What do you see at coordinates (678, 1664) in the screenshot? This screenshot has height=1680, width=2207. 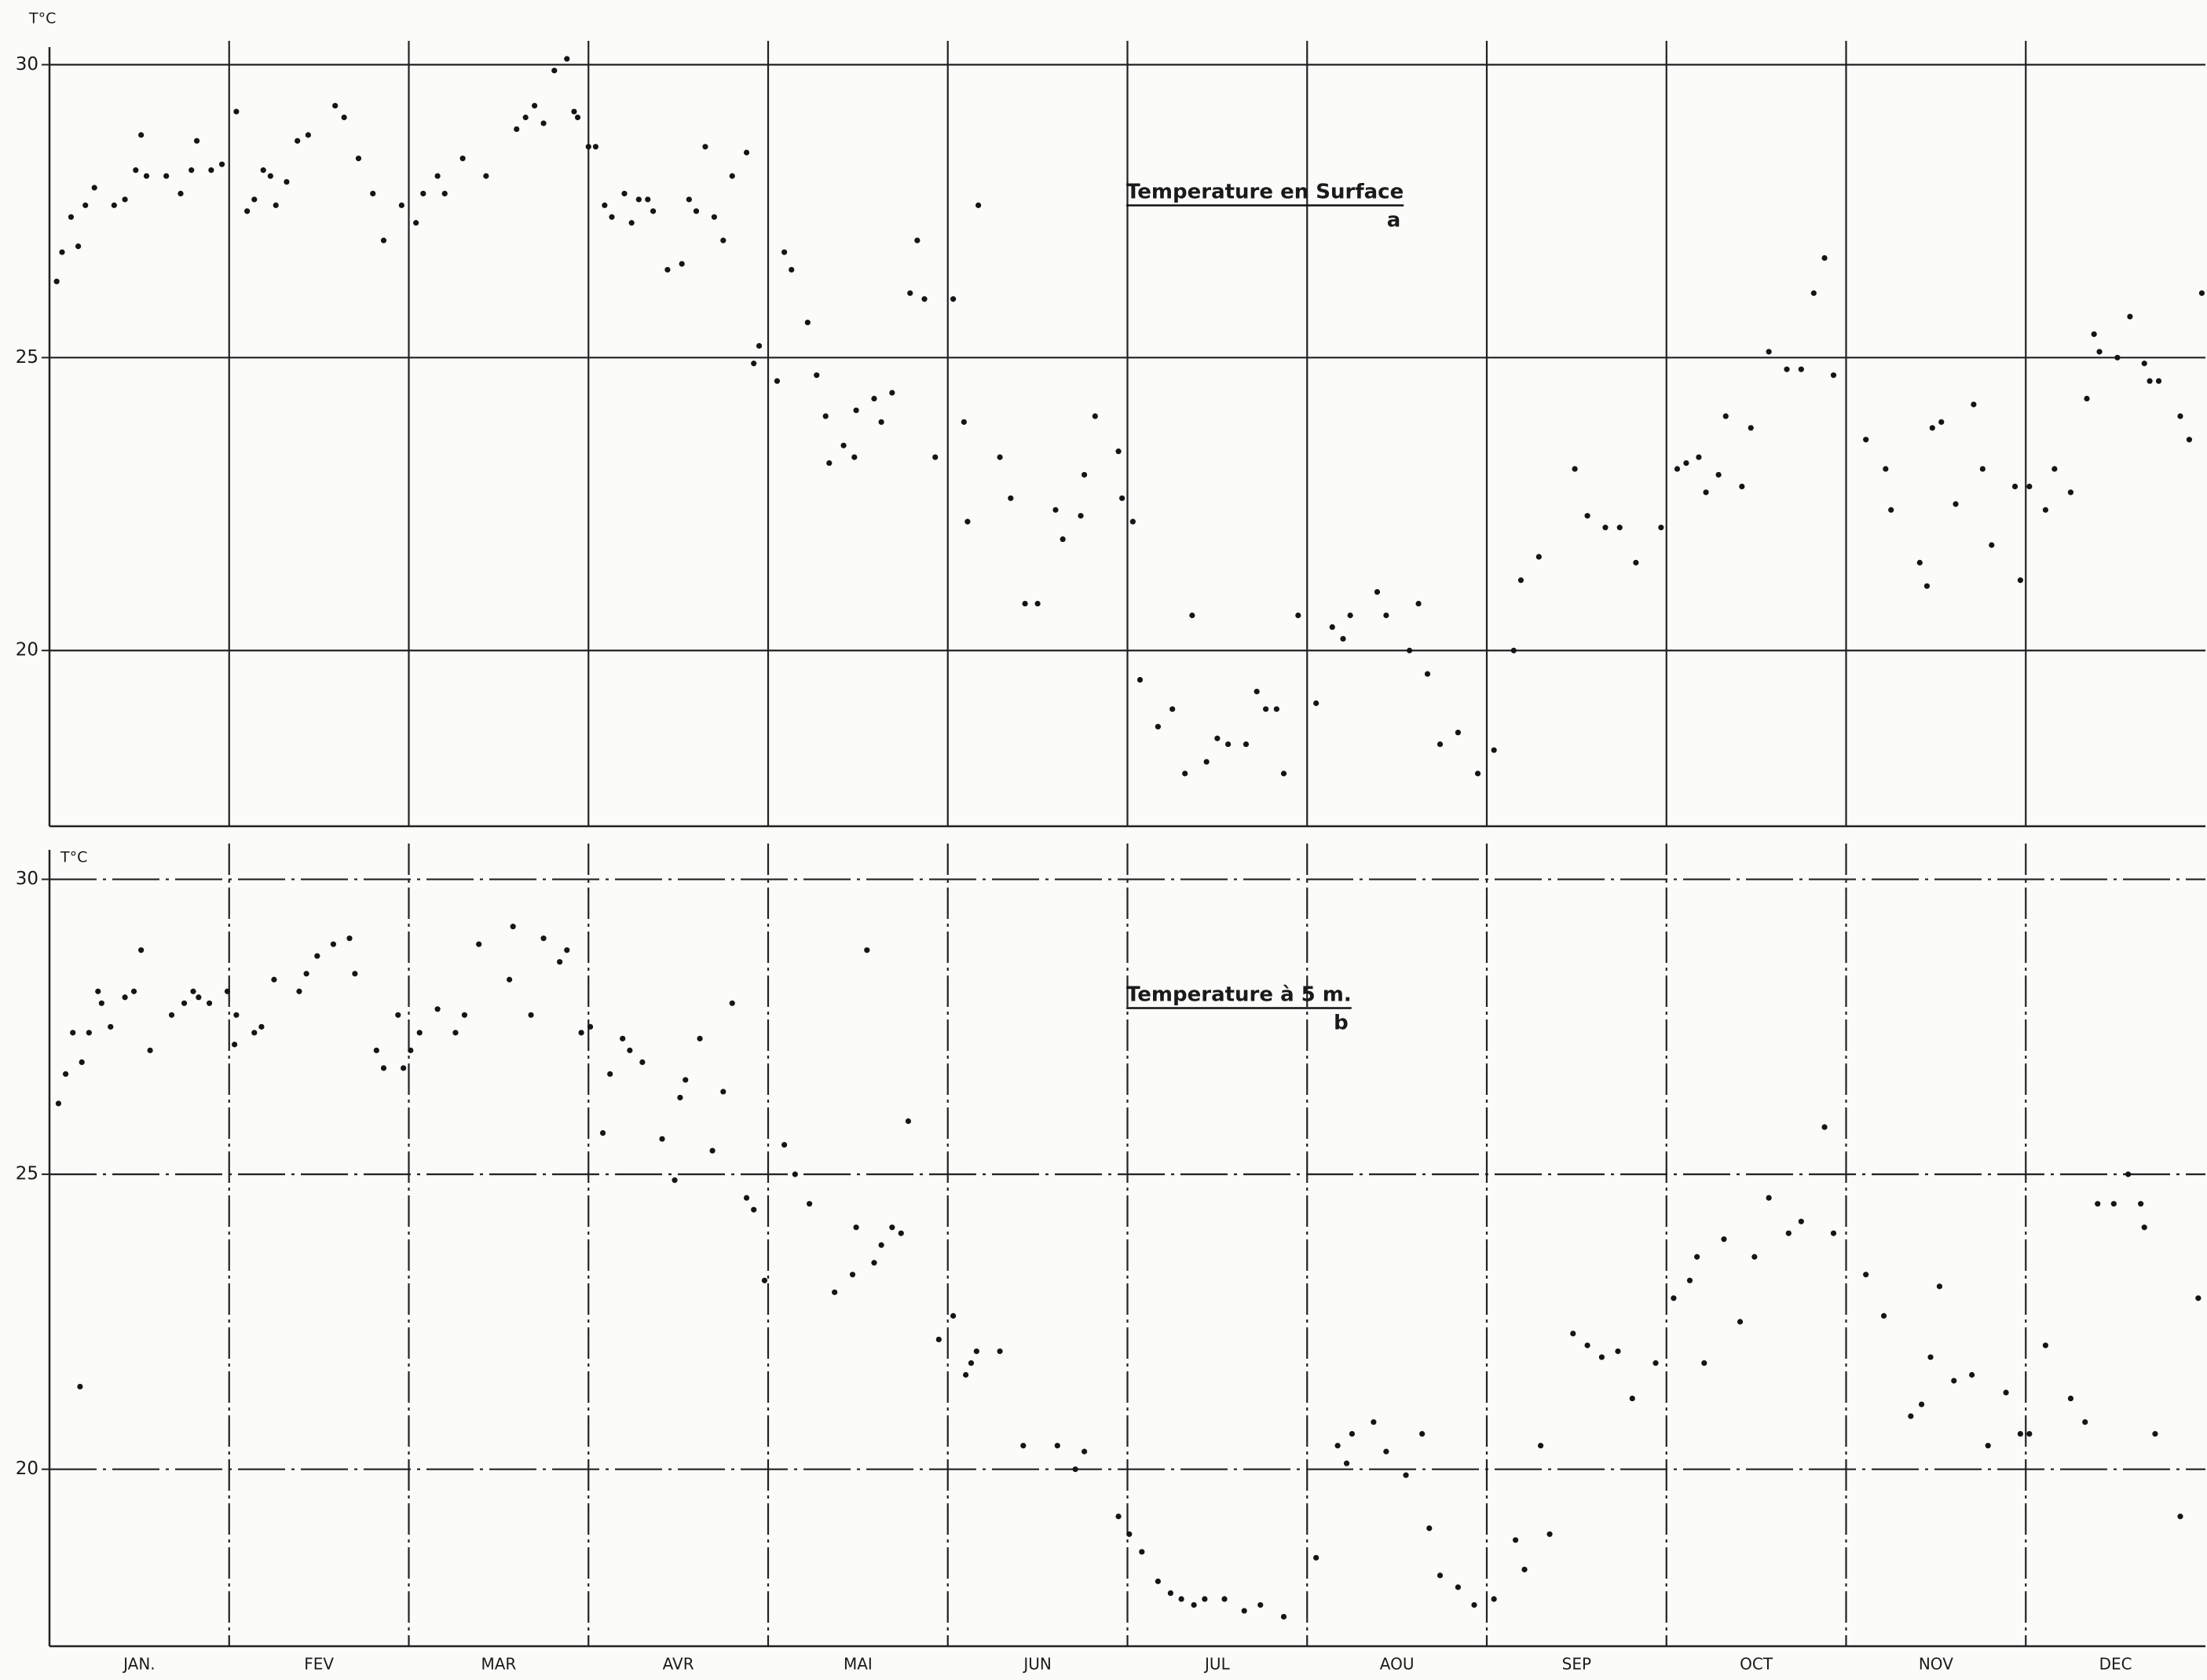 I see `x-tick-label: AVR` at bounding box center [678, 1664].